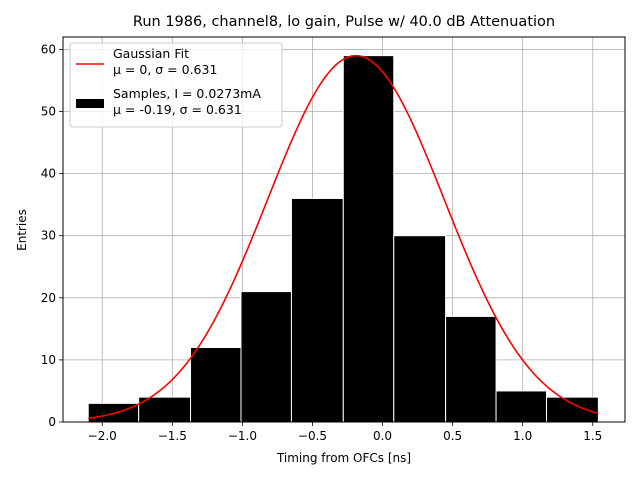  I want to click on y-tick-label: 60, so click(48, 49).